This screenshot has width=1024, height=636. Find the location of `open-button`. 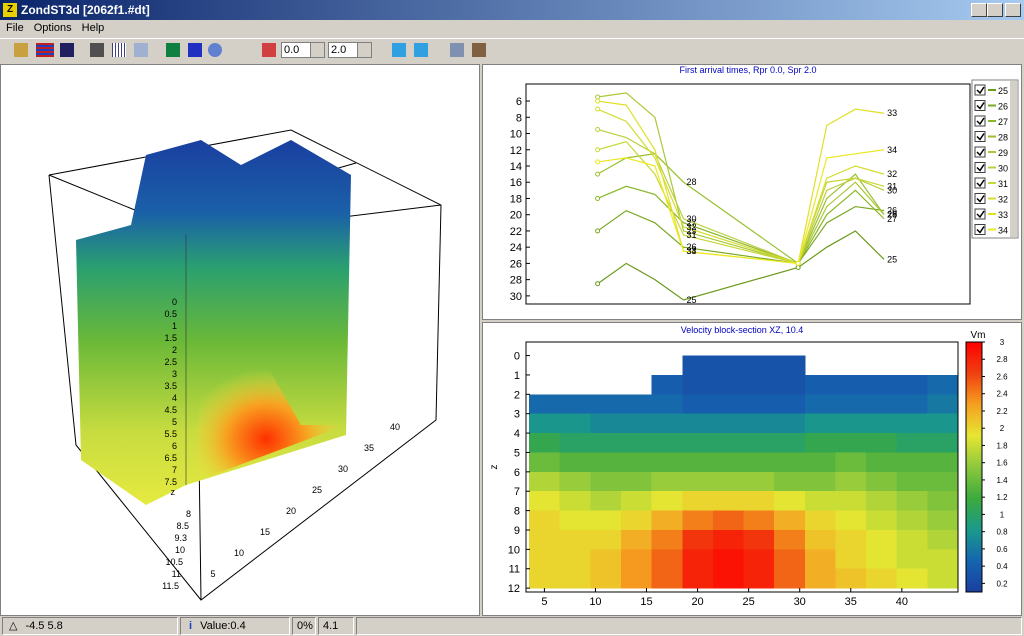

open-button is located at coordinates (21, 50).